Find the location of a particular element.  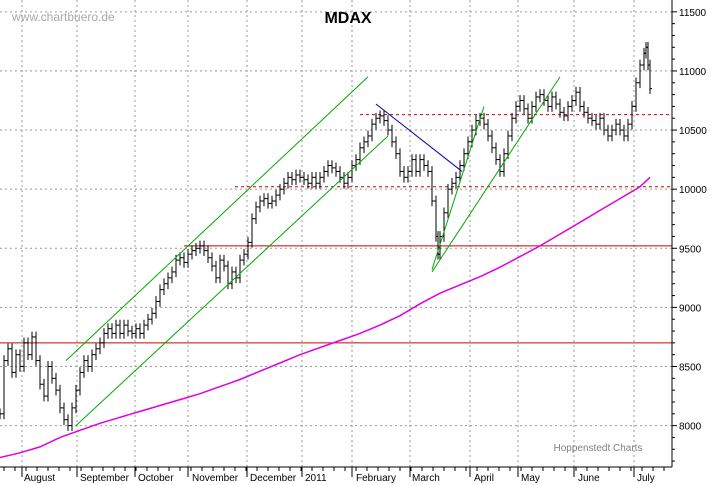

y-tick-label-5: 10500 is located at coordinates (693, 131).